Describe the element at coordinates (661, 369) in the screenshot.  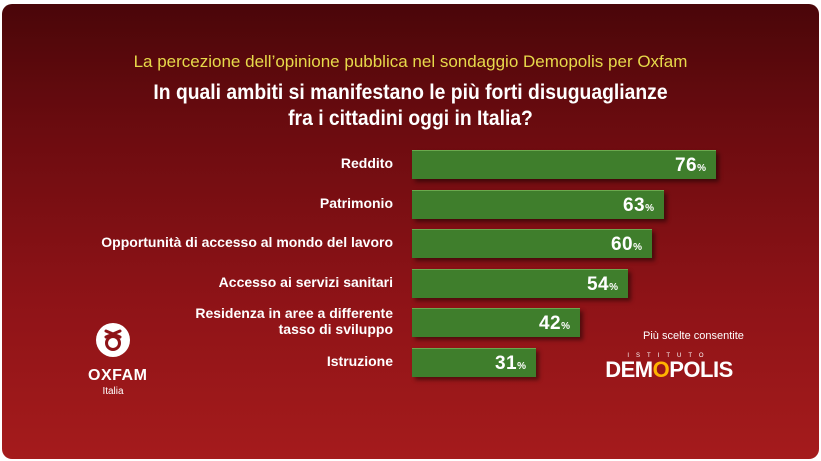
I see `demopolis-wordmark-o: O` at that location.